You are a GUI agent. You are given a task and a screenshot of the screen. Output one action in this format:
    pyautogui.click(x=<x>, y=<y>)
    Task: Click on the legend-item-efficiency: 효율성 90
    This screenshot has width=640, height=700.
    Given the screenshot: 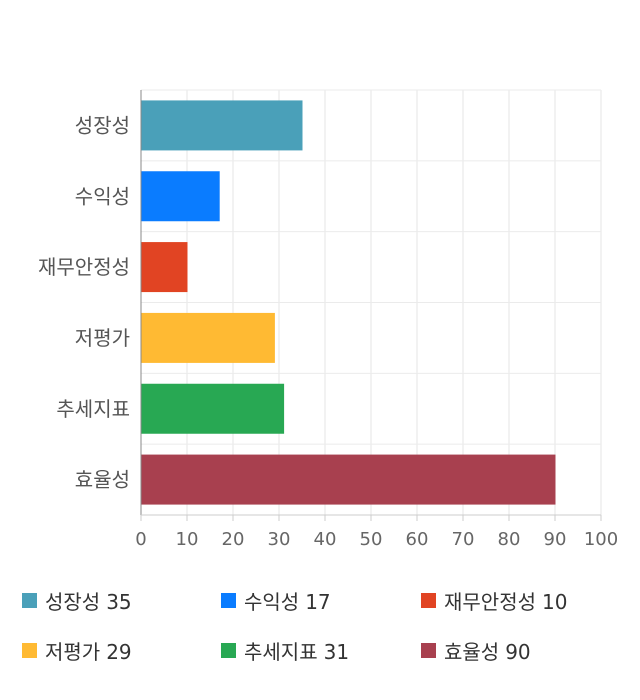 What is the action you would take?
    pyautogui.click(x=476, y=651)
    